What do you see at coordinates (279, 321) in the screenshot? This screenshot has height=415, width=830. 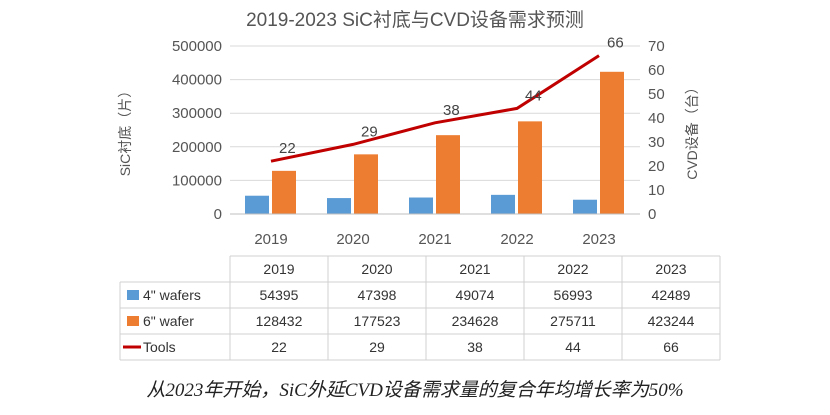 I see `table-cell: 128432` at bounding box center [279, 321].